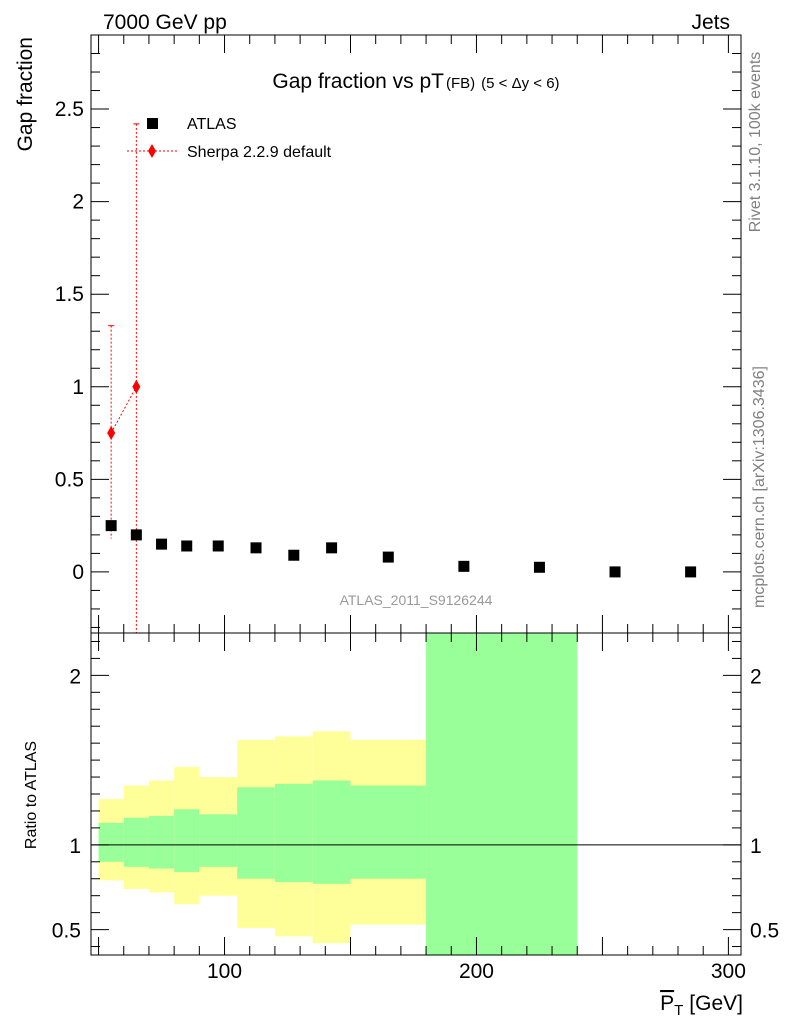  What do you see at coordinates (756, 676) in the screenshot?
I see `ratio-ytick-label-right-2: 2` at bounding box center [756, 676].